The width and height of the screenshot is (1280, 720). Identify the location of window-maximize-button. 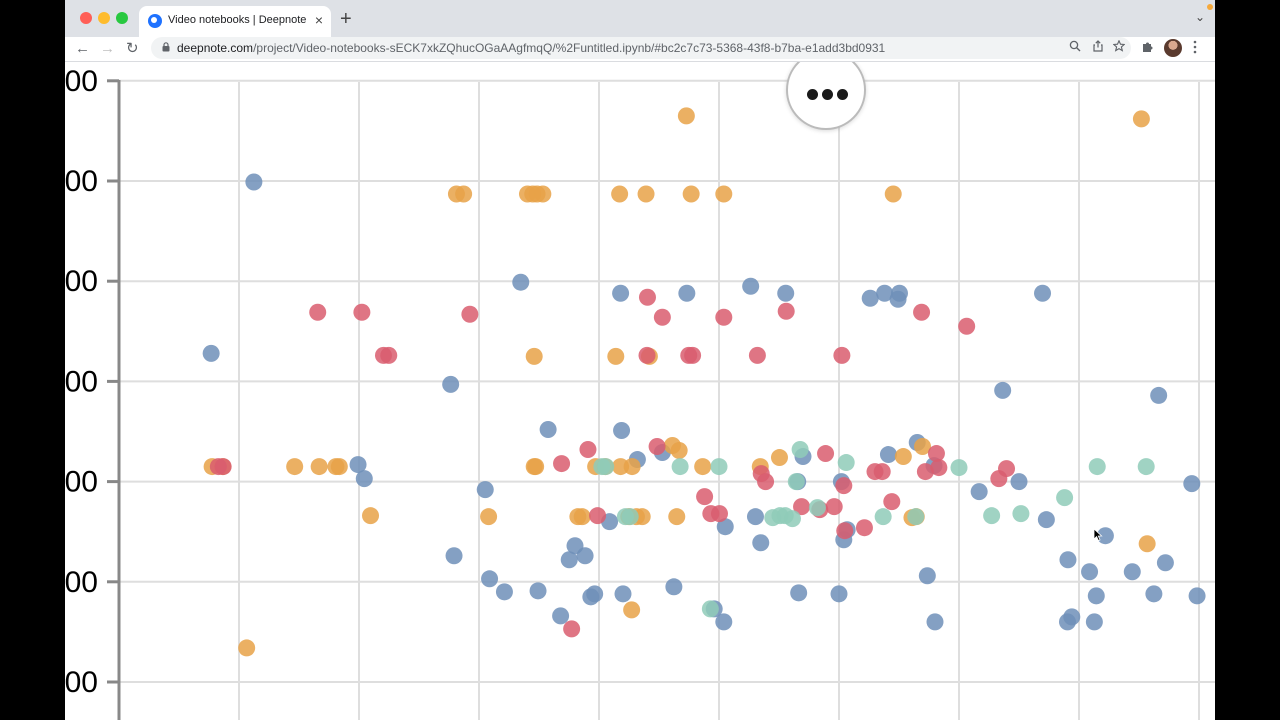
(122, 18).